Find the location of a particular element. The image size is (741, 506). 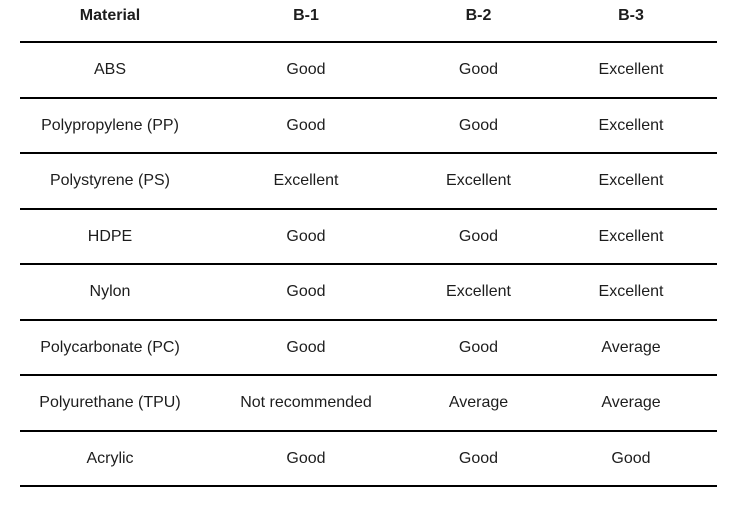

table-row: Acrylic Good Good Good is located at coordinates (368, 458).